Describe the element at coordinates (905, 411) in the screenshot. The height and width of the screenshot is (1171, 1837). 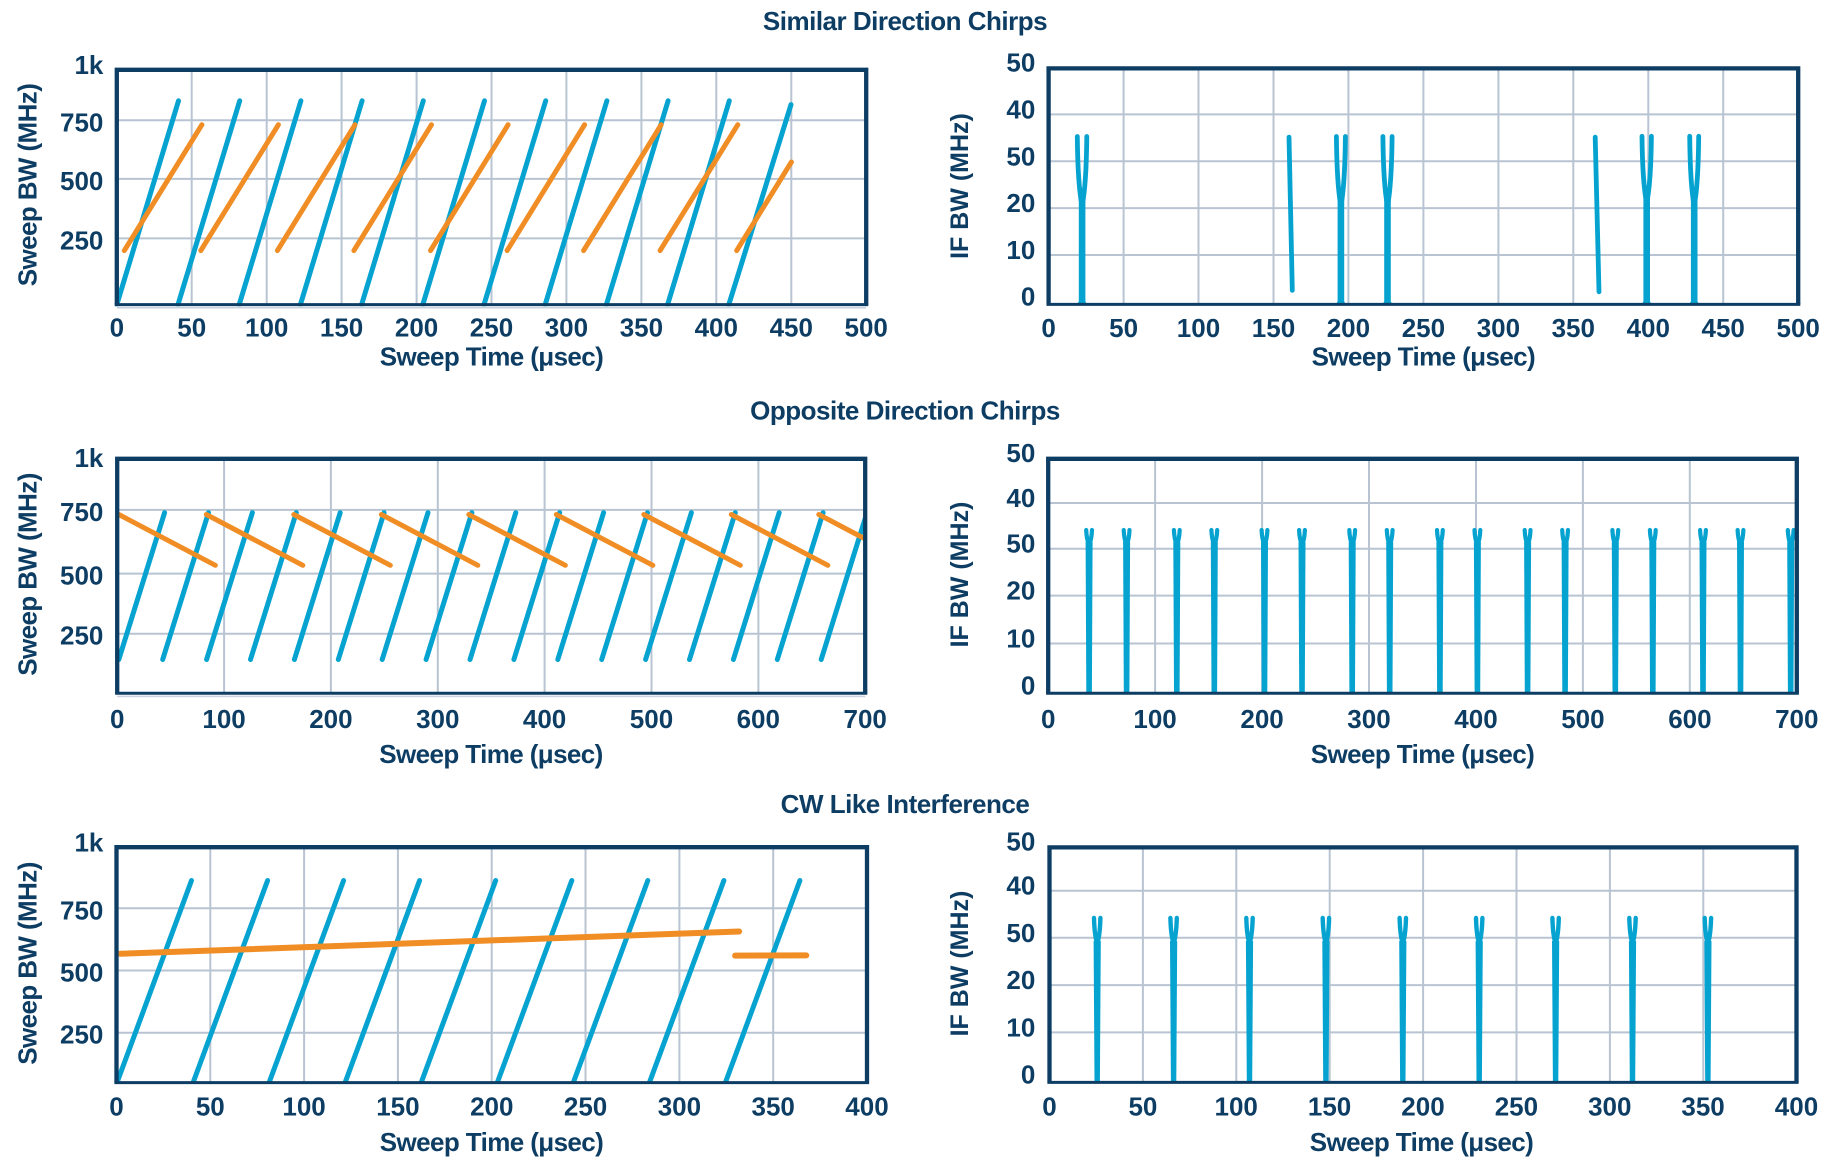
I see `svg-text: Opposite Direction Chirps` at that location.